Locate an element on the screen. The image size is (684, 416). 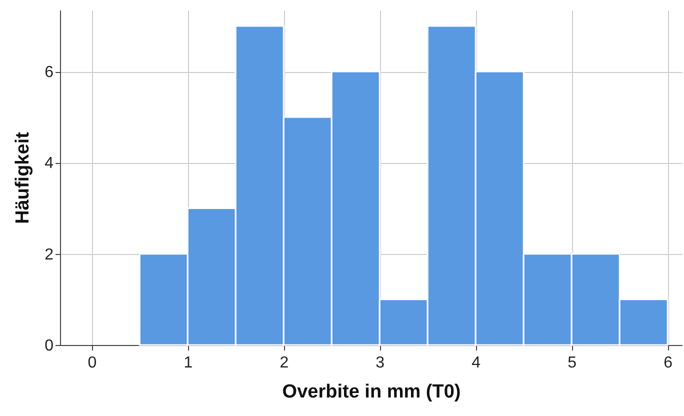
y-tick-label: 6 is located at coordinates (49, 73).